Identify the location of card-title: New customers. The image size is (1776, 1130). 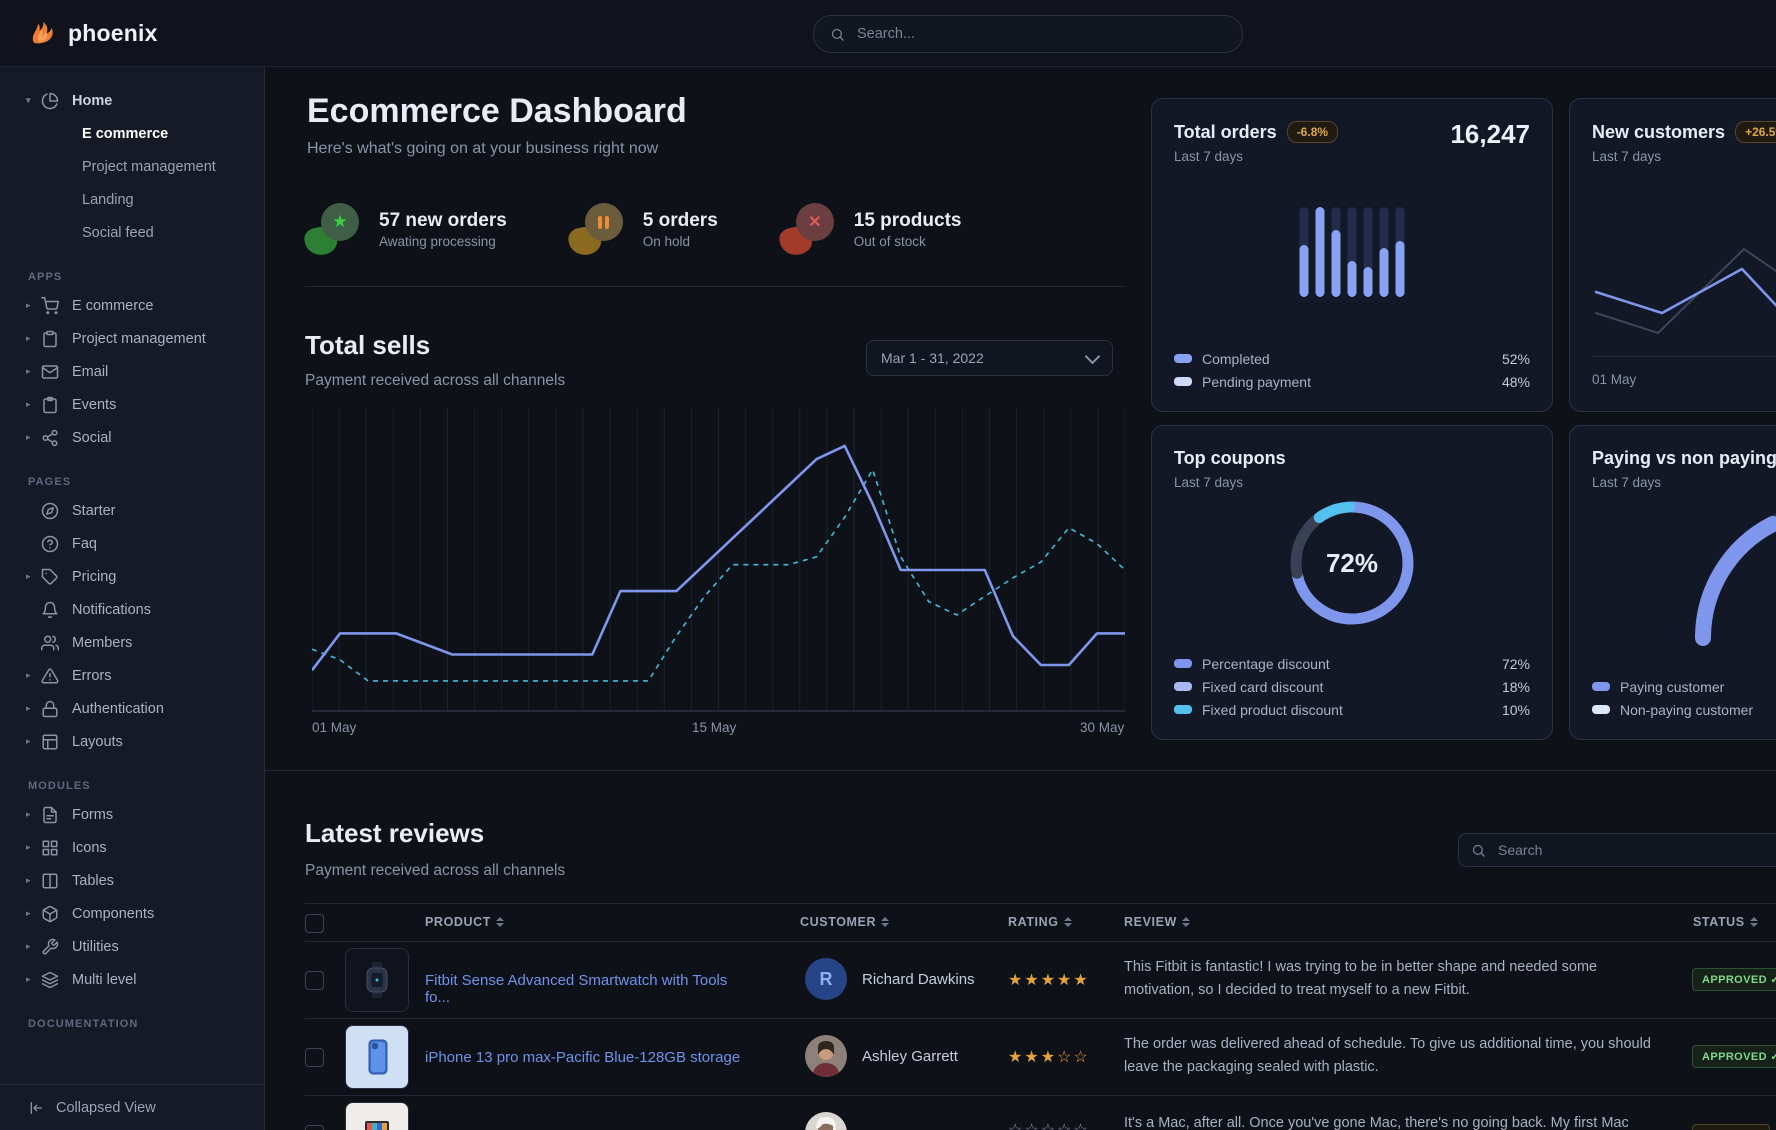
(1659, 131).